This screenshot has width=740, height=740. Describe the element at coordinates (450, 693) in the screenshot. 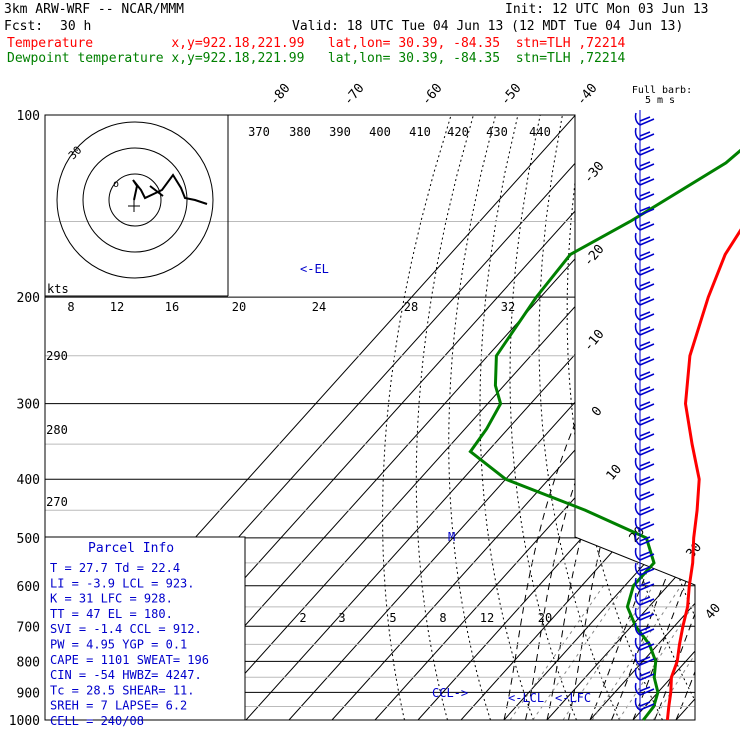

I see `ccl-marker: CCL->` at that location.